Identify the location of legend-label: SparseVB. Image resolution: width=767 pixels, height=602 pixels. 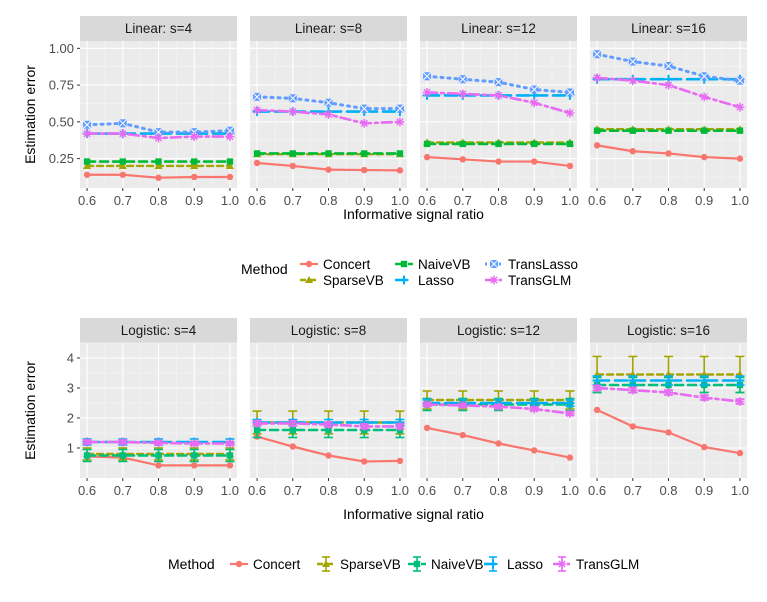
(370, 564).